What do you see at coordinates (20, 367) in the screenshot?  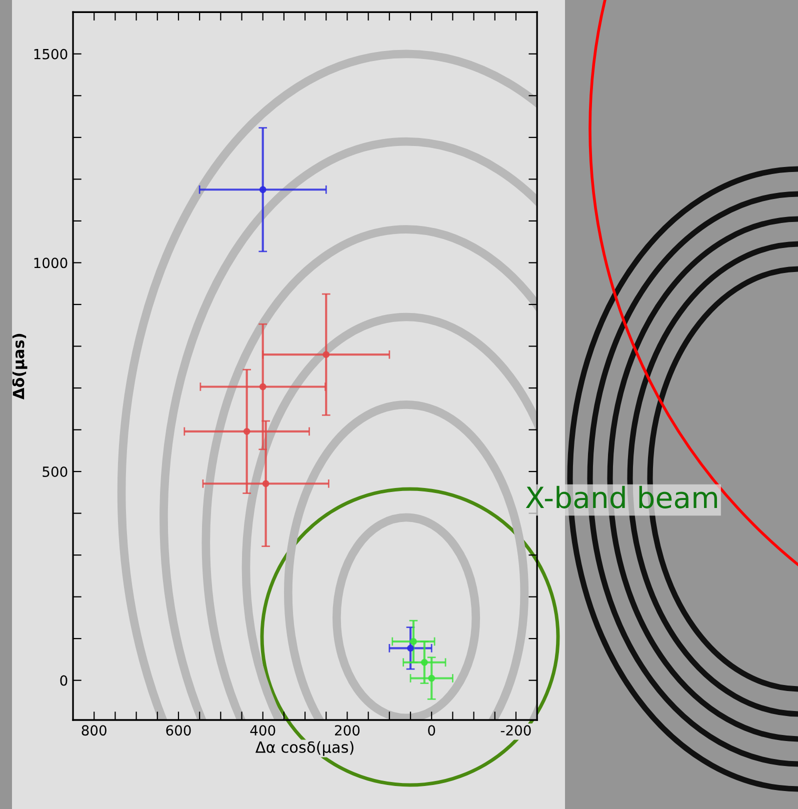 I see `y-axis-title: Δδ(μas)` at bounding box center [20, 367].